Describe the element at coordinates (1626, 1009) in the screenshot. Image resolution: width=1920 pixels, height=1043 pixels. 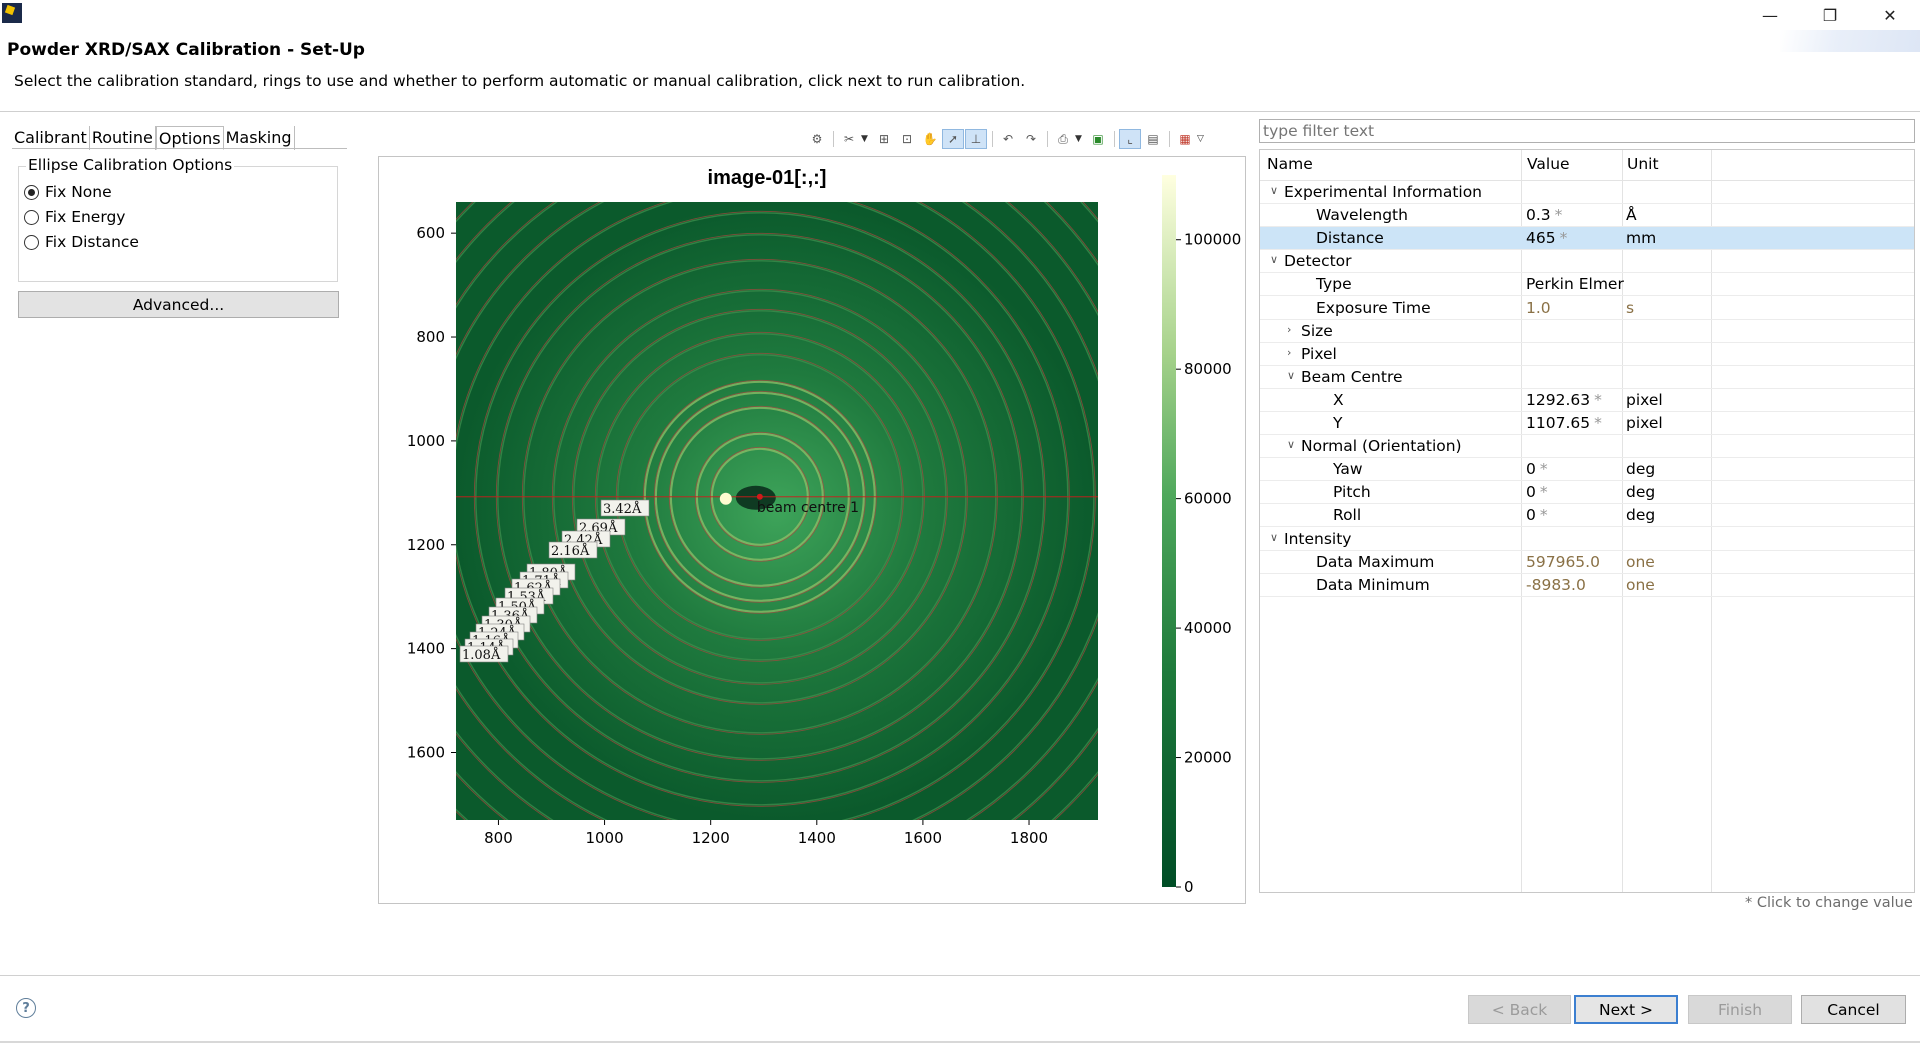
I see `next-button: Next >` at that location.